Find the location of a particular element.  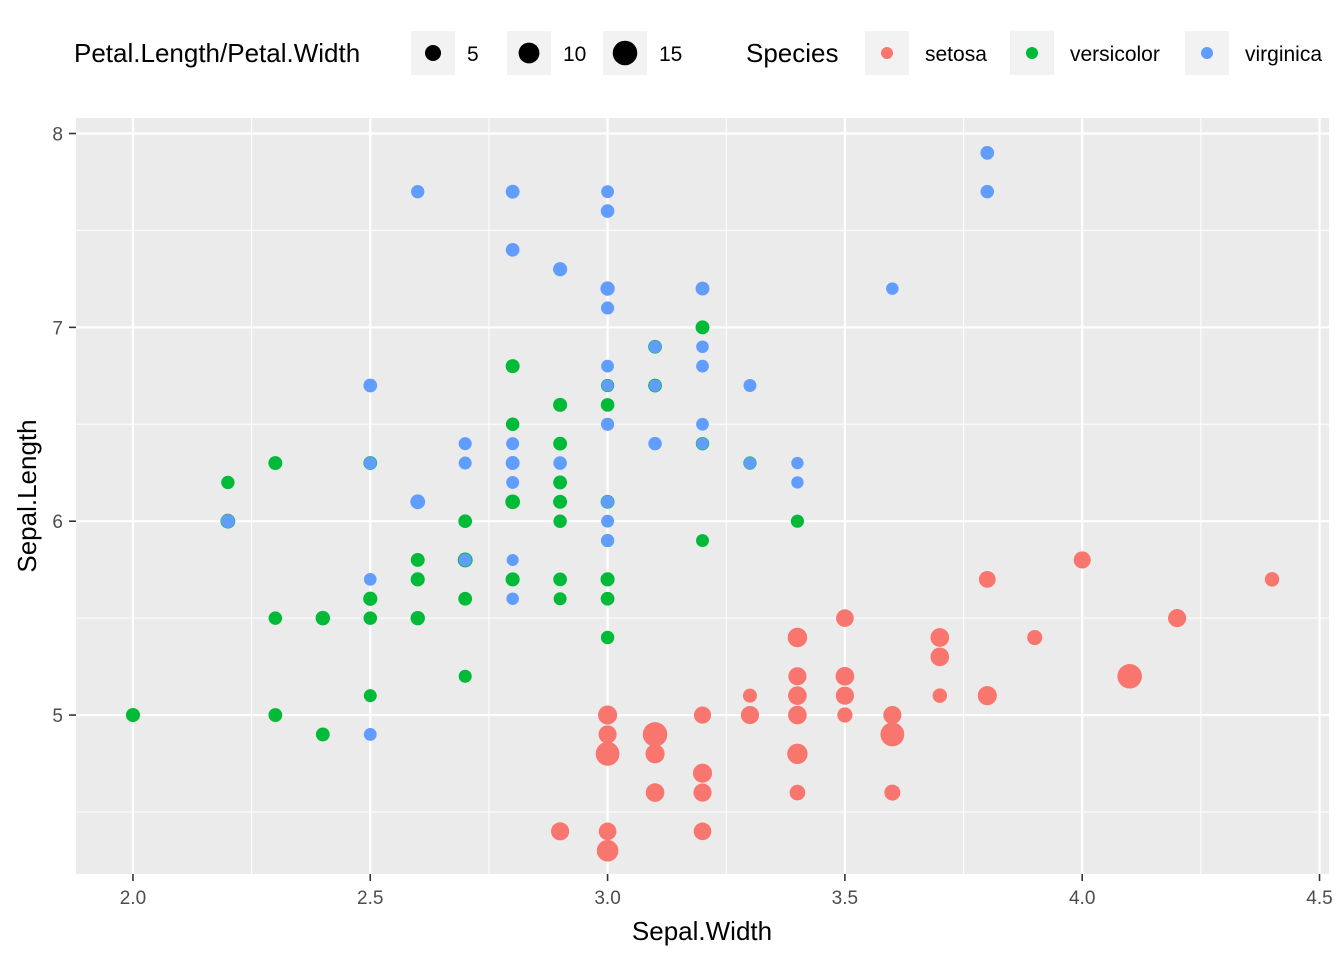

color-legend: setosa versicolor virginica is located at coordinates (1093, 53).